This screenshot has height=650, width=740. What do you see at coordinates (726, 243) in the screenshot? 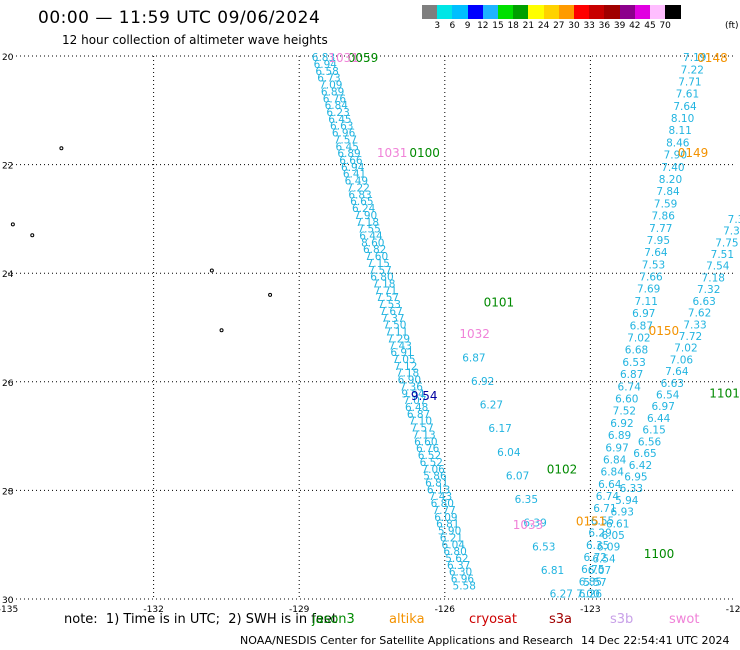
I see `wave-height-value: 7.75` at bounding box center [726, 243].